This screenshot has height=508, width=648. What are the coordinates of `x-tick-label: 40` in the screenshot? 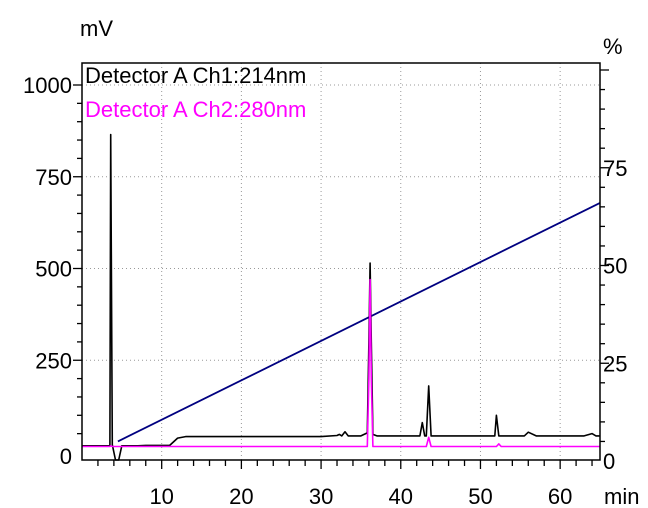 It's located at (401, 496).